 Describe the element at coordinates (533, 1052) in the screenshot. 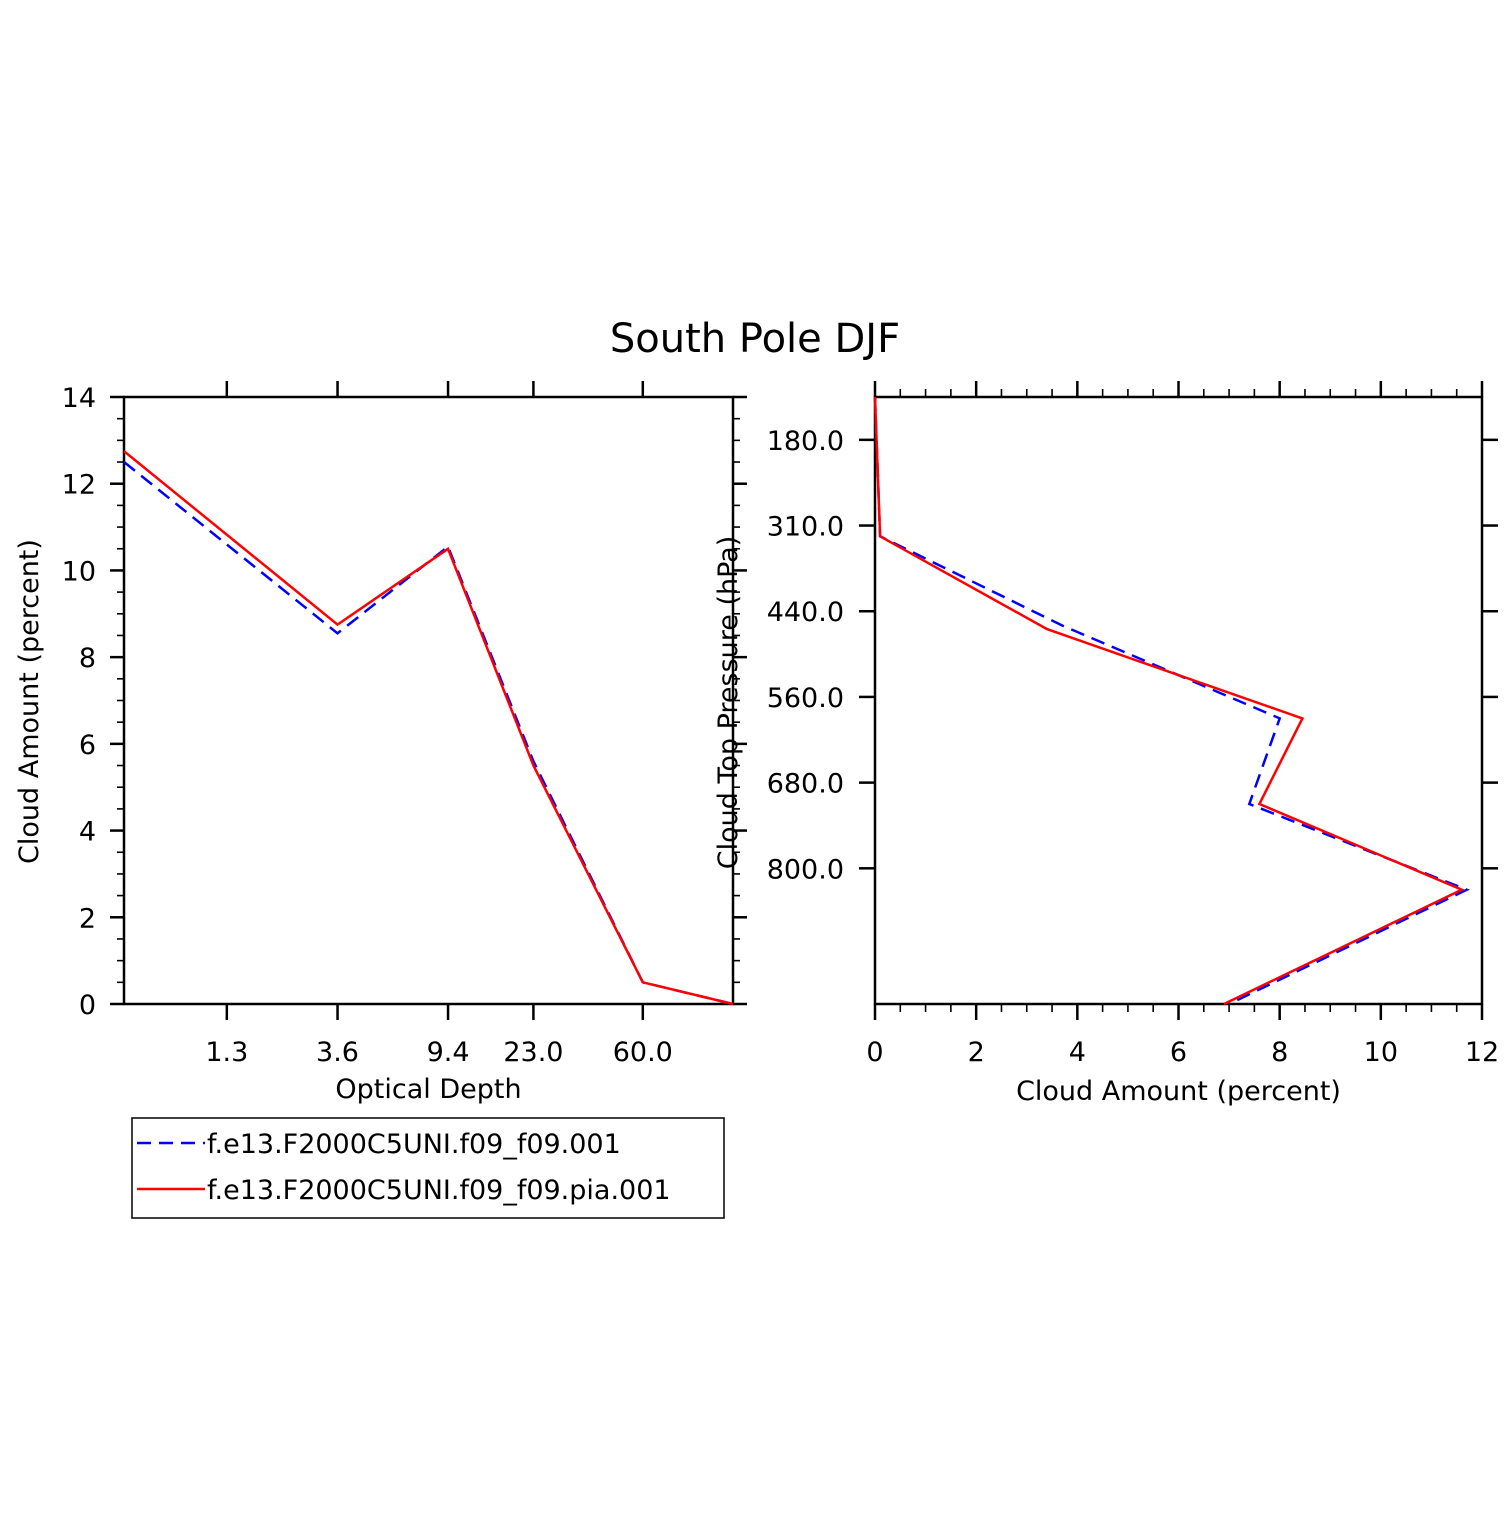

I see `left-x-tick-label: 23.0` at that location.